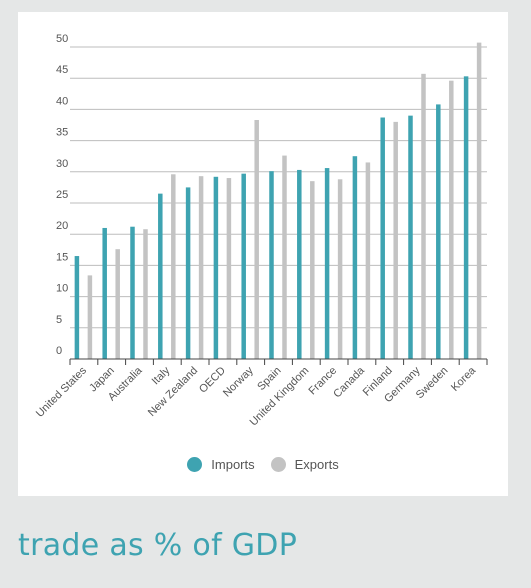 This screenshot has width=531, height=588. What do you see at coordinates (173, 266) in the screenshot?
I see `bar-exports-italy` at bounding box center [173, 266].